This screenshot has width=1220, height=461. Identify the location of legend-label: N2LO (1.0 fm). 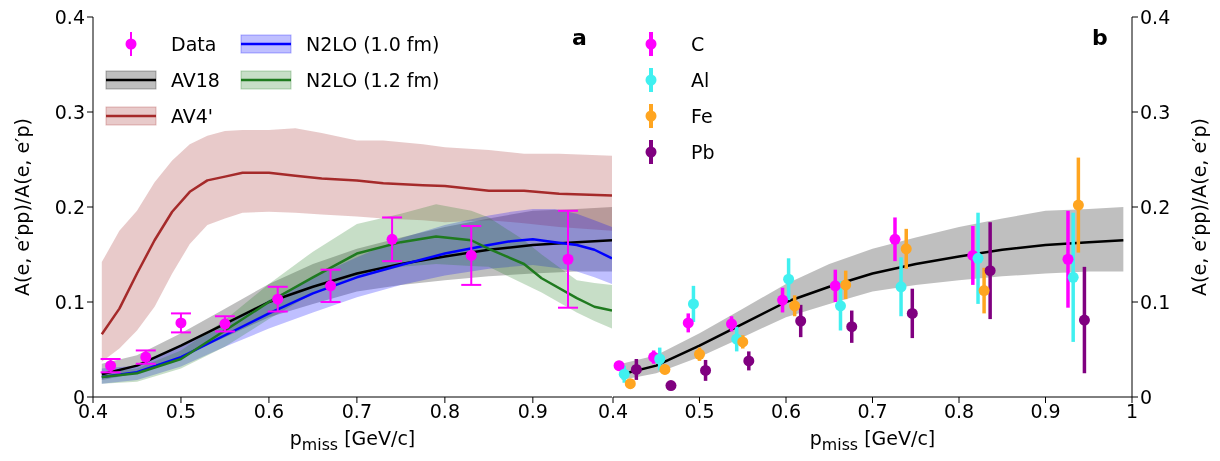
(372, 44).